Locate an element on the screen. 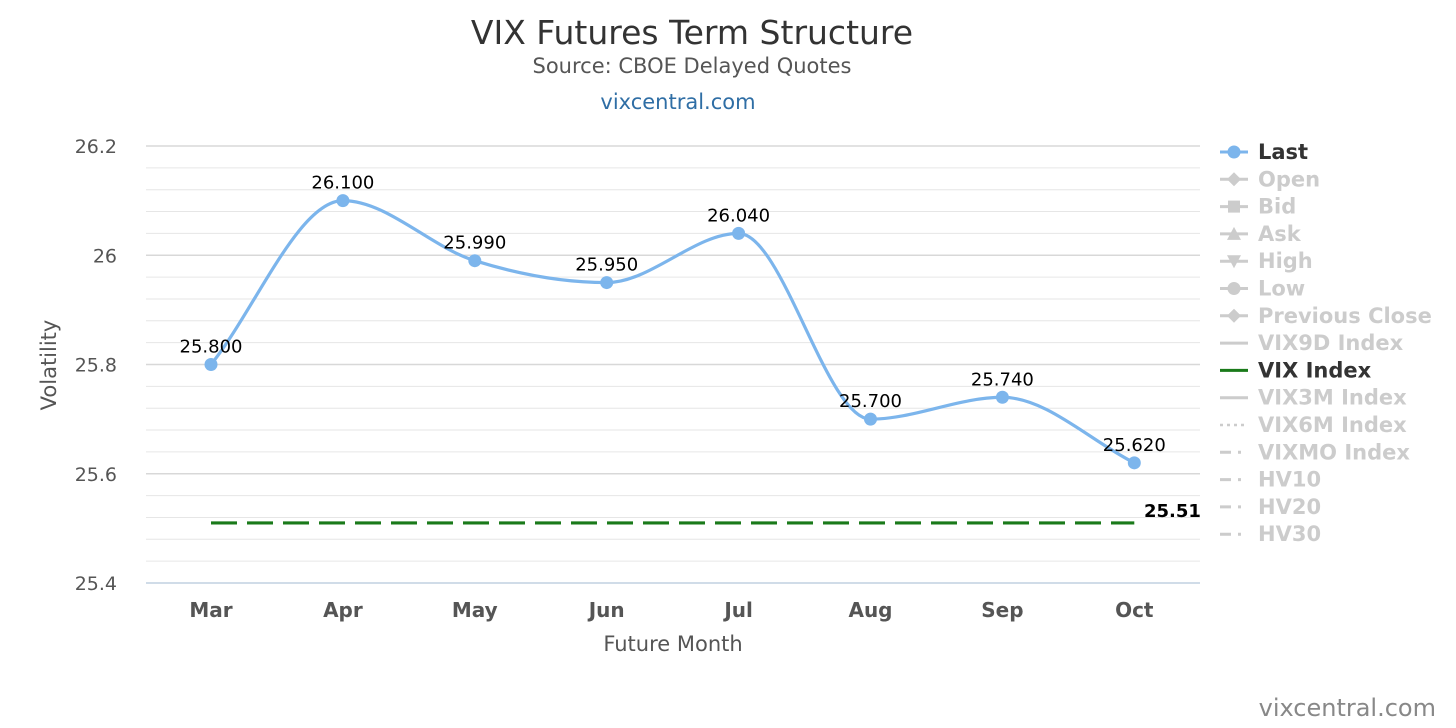  legend-item-vix3m-index: VIX3M Index is located at coordinates (1313, 398).